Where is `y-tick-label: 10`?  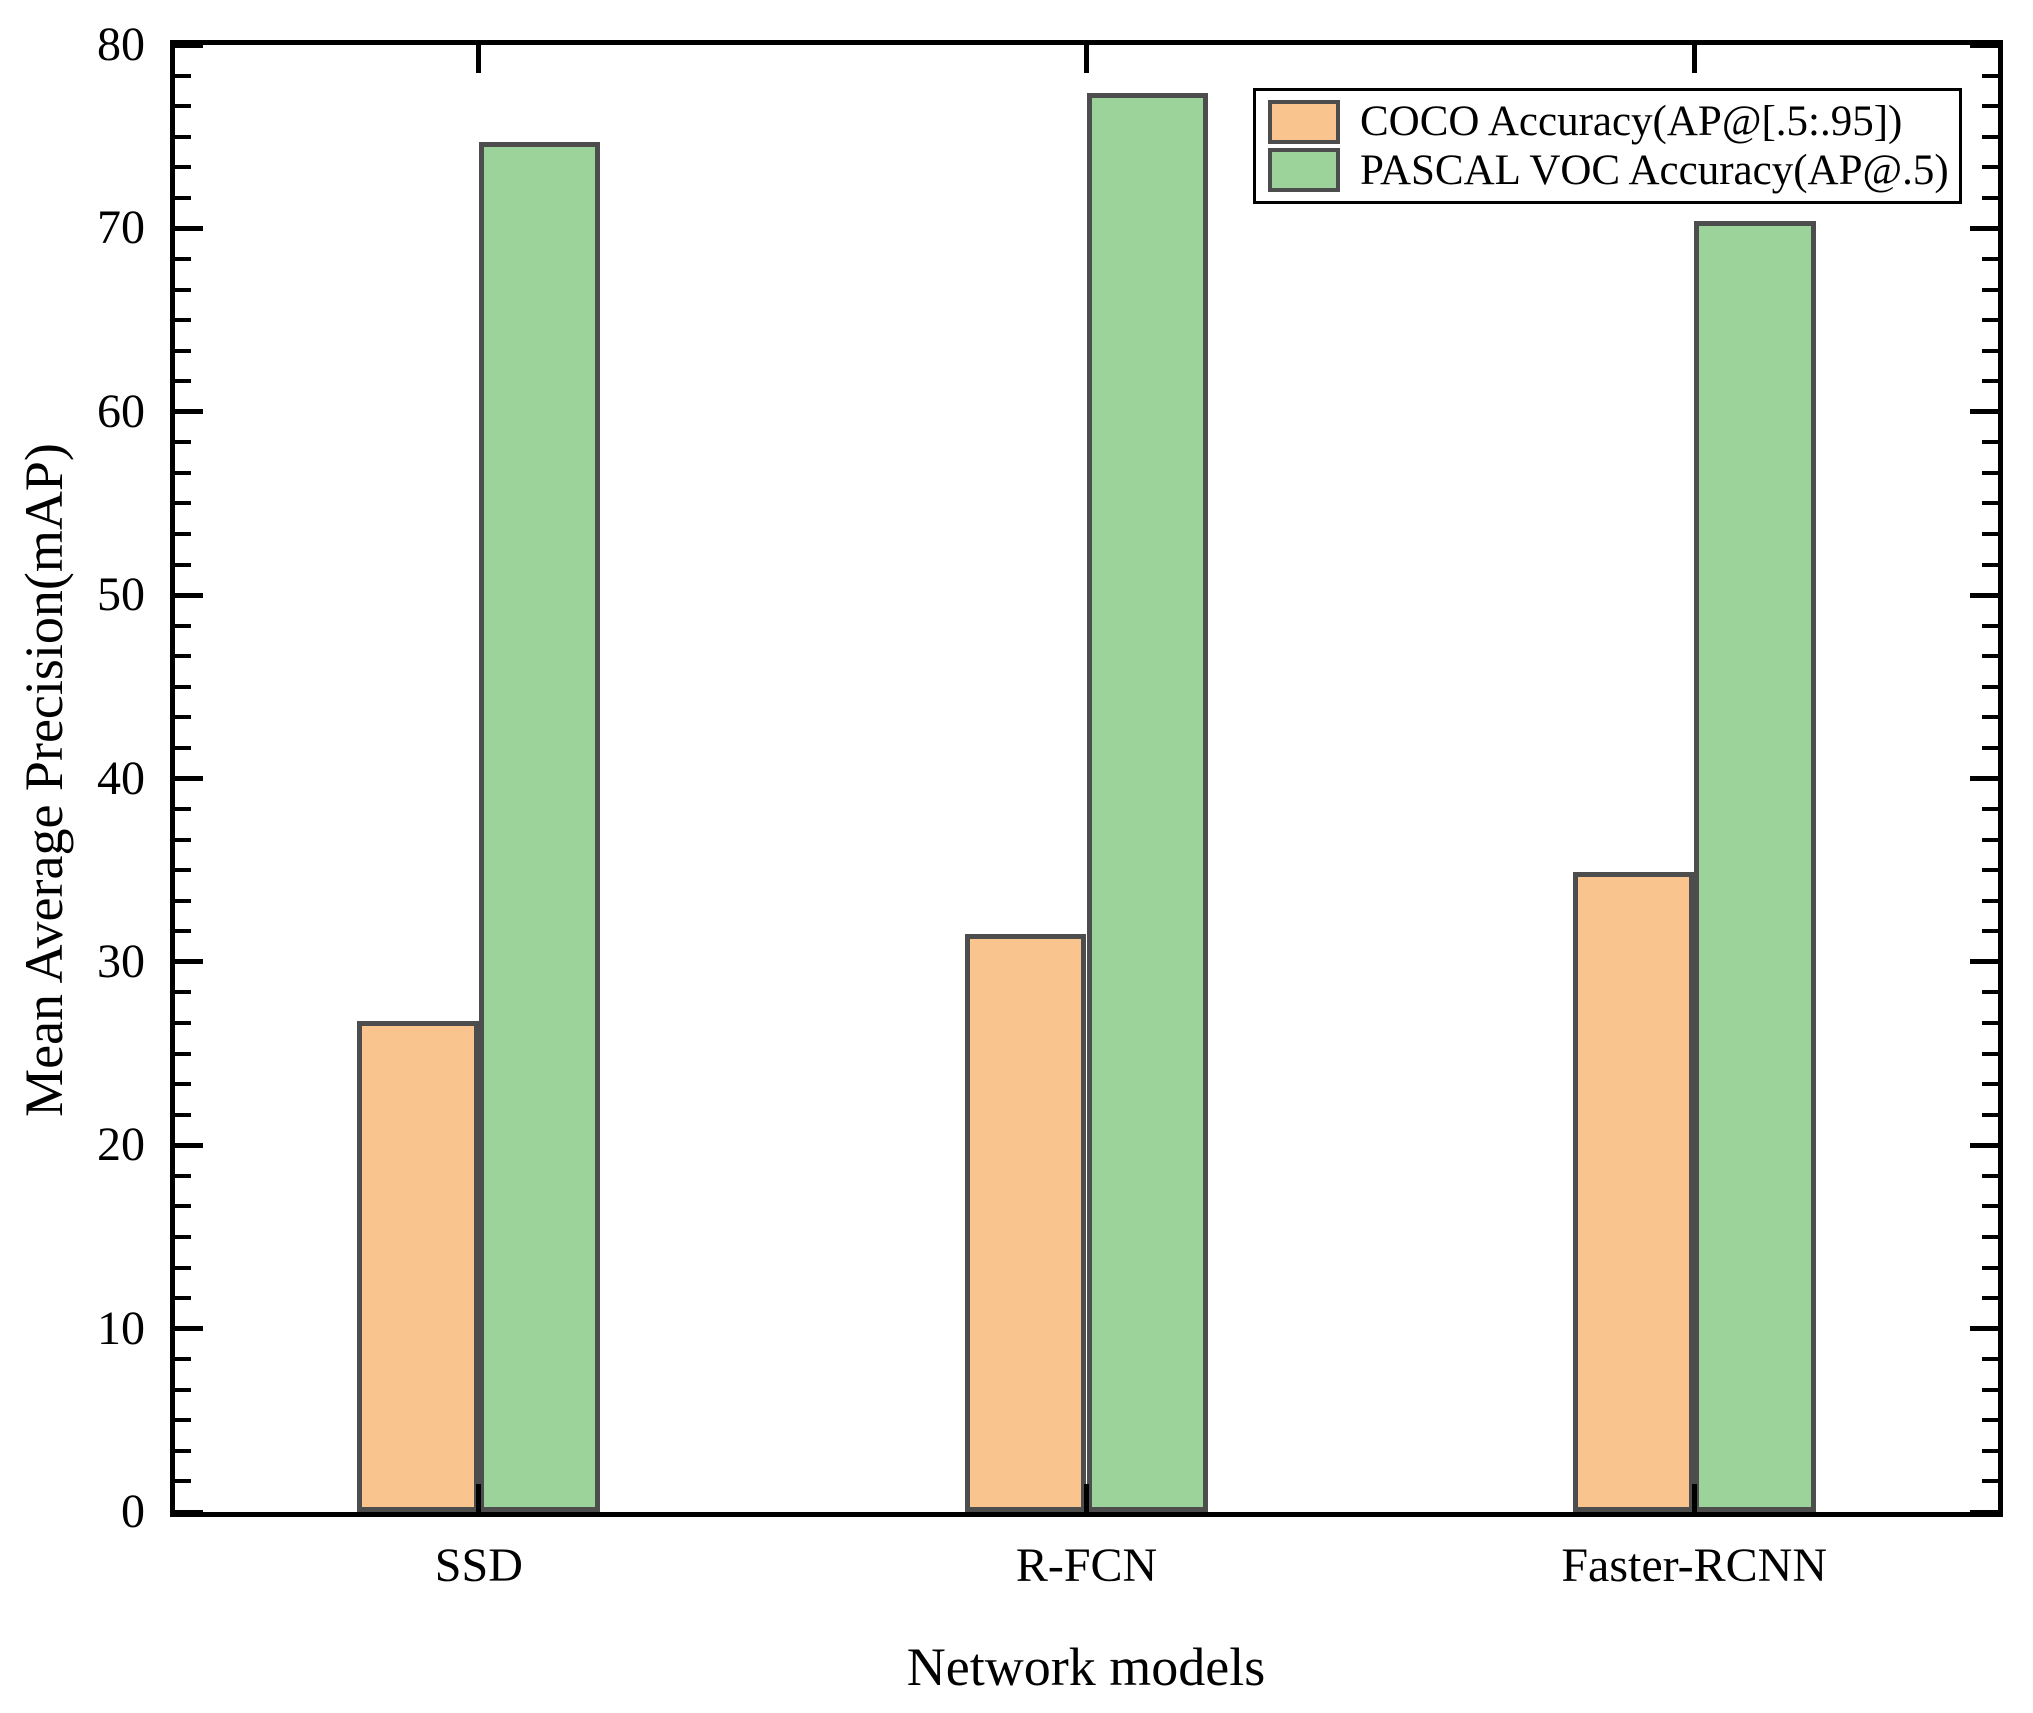
y-tick-label: 10 is located at coordinates (121, 1328).